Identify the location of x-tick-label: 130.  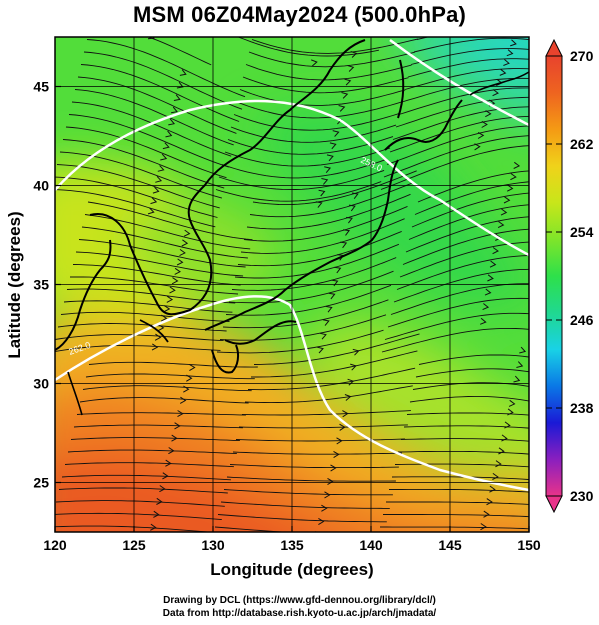
(213, 545).